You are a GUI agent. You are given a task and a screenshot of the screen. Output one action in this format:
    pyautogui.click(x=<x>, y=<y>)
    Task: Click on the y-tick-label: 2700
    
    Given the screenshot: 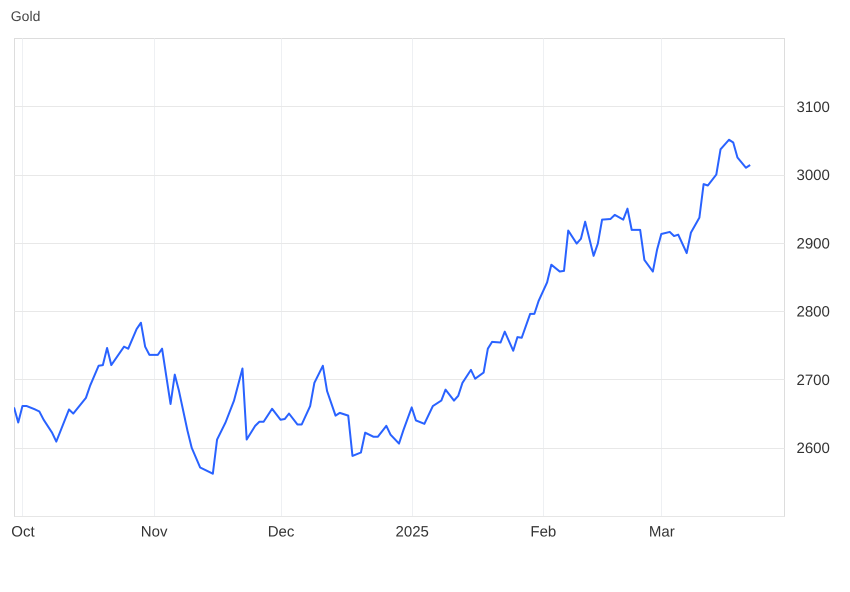 What is the action you would take?
    pyautogui.click(x=813, y=380)
    